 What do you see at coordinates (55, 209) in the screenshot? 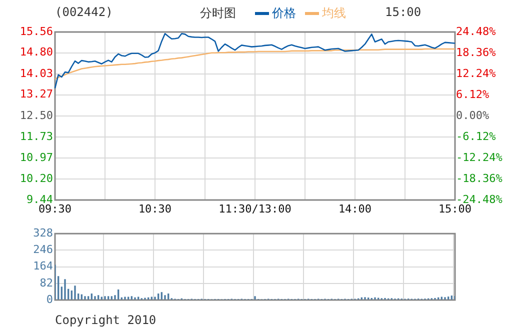
I see `x-tick-label: 09:30` at bounding box center [55, 209].